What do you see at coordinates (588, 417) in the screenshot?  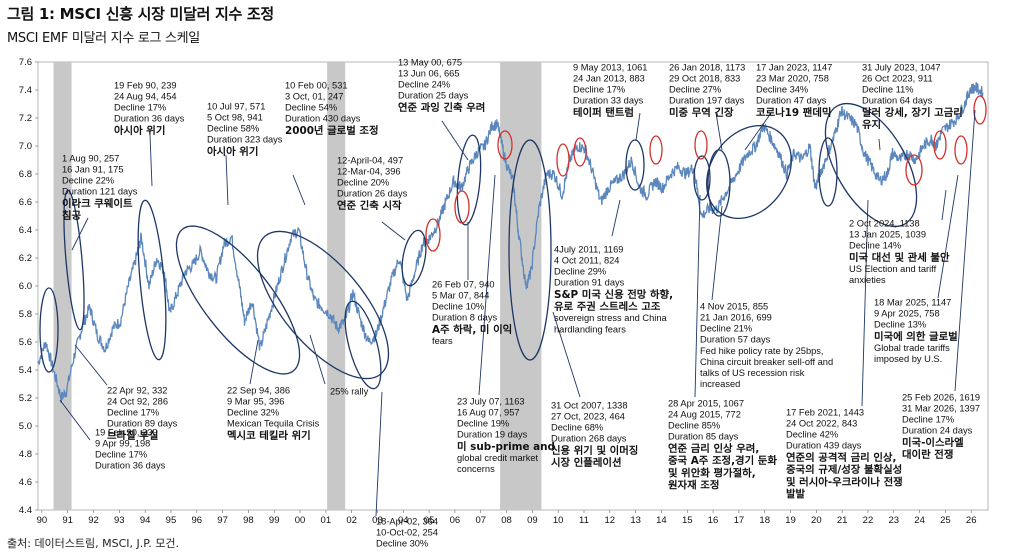 I see `annotation-line: 27 Oct, 2023, 464` at bounding box center [588, 417].